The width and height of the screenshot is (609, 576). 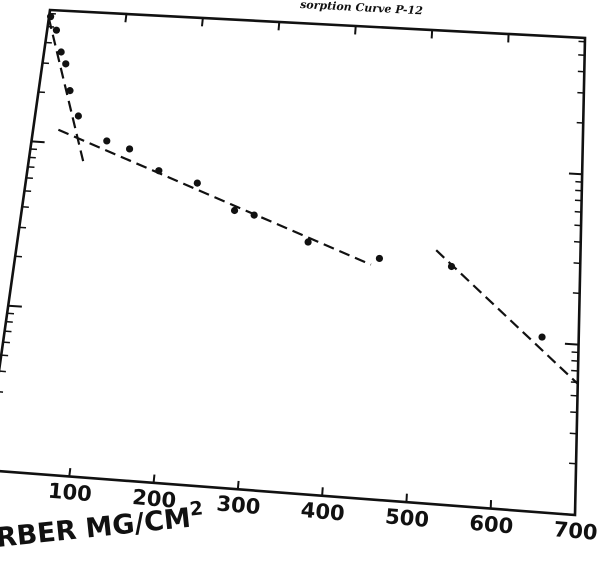 What do you see at coordinates (491, 525) in the screenshot?
I see `x-tick-label-600: 600` at bounding box center [491, 525].